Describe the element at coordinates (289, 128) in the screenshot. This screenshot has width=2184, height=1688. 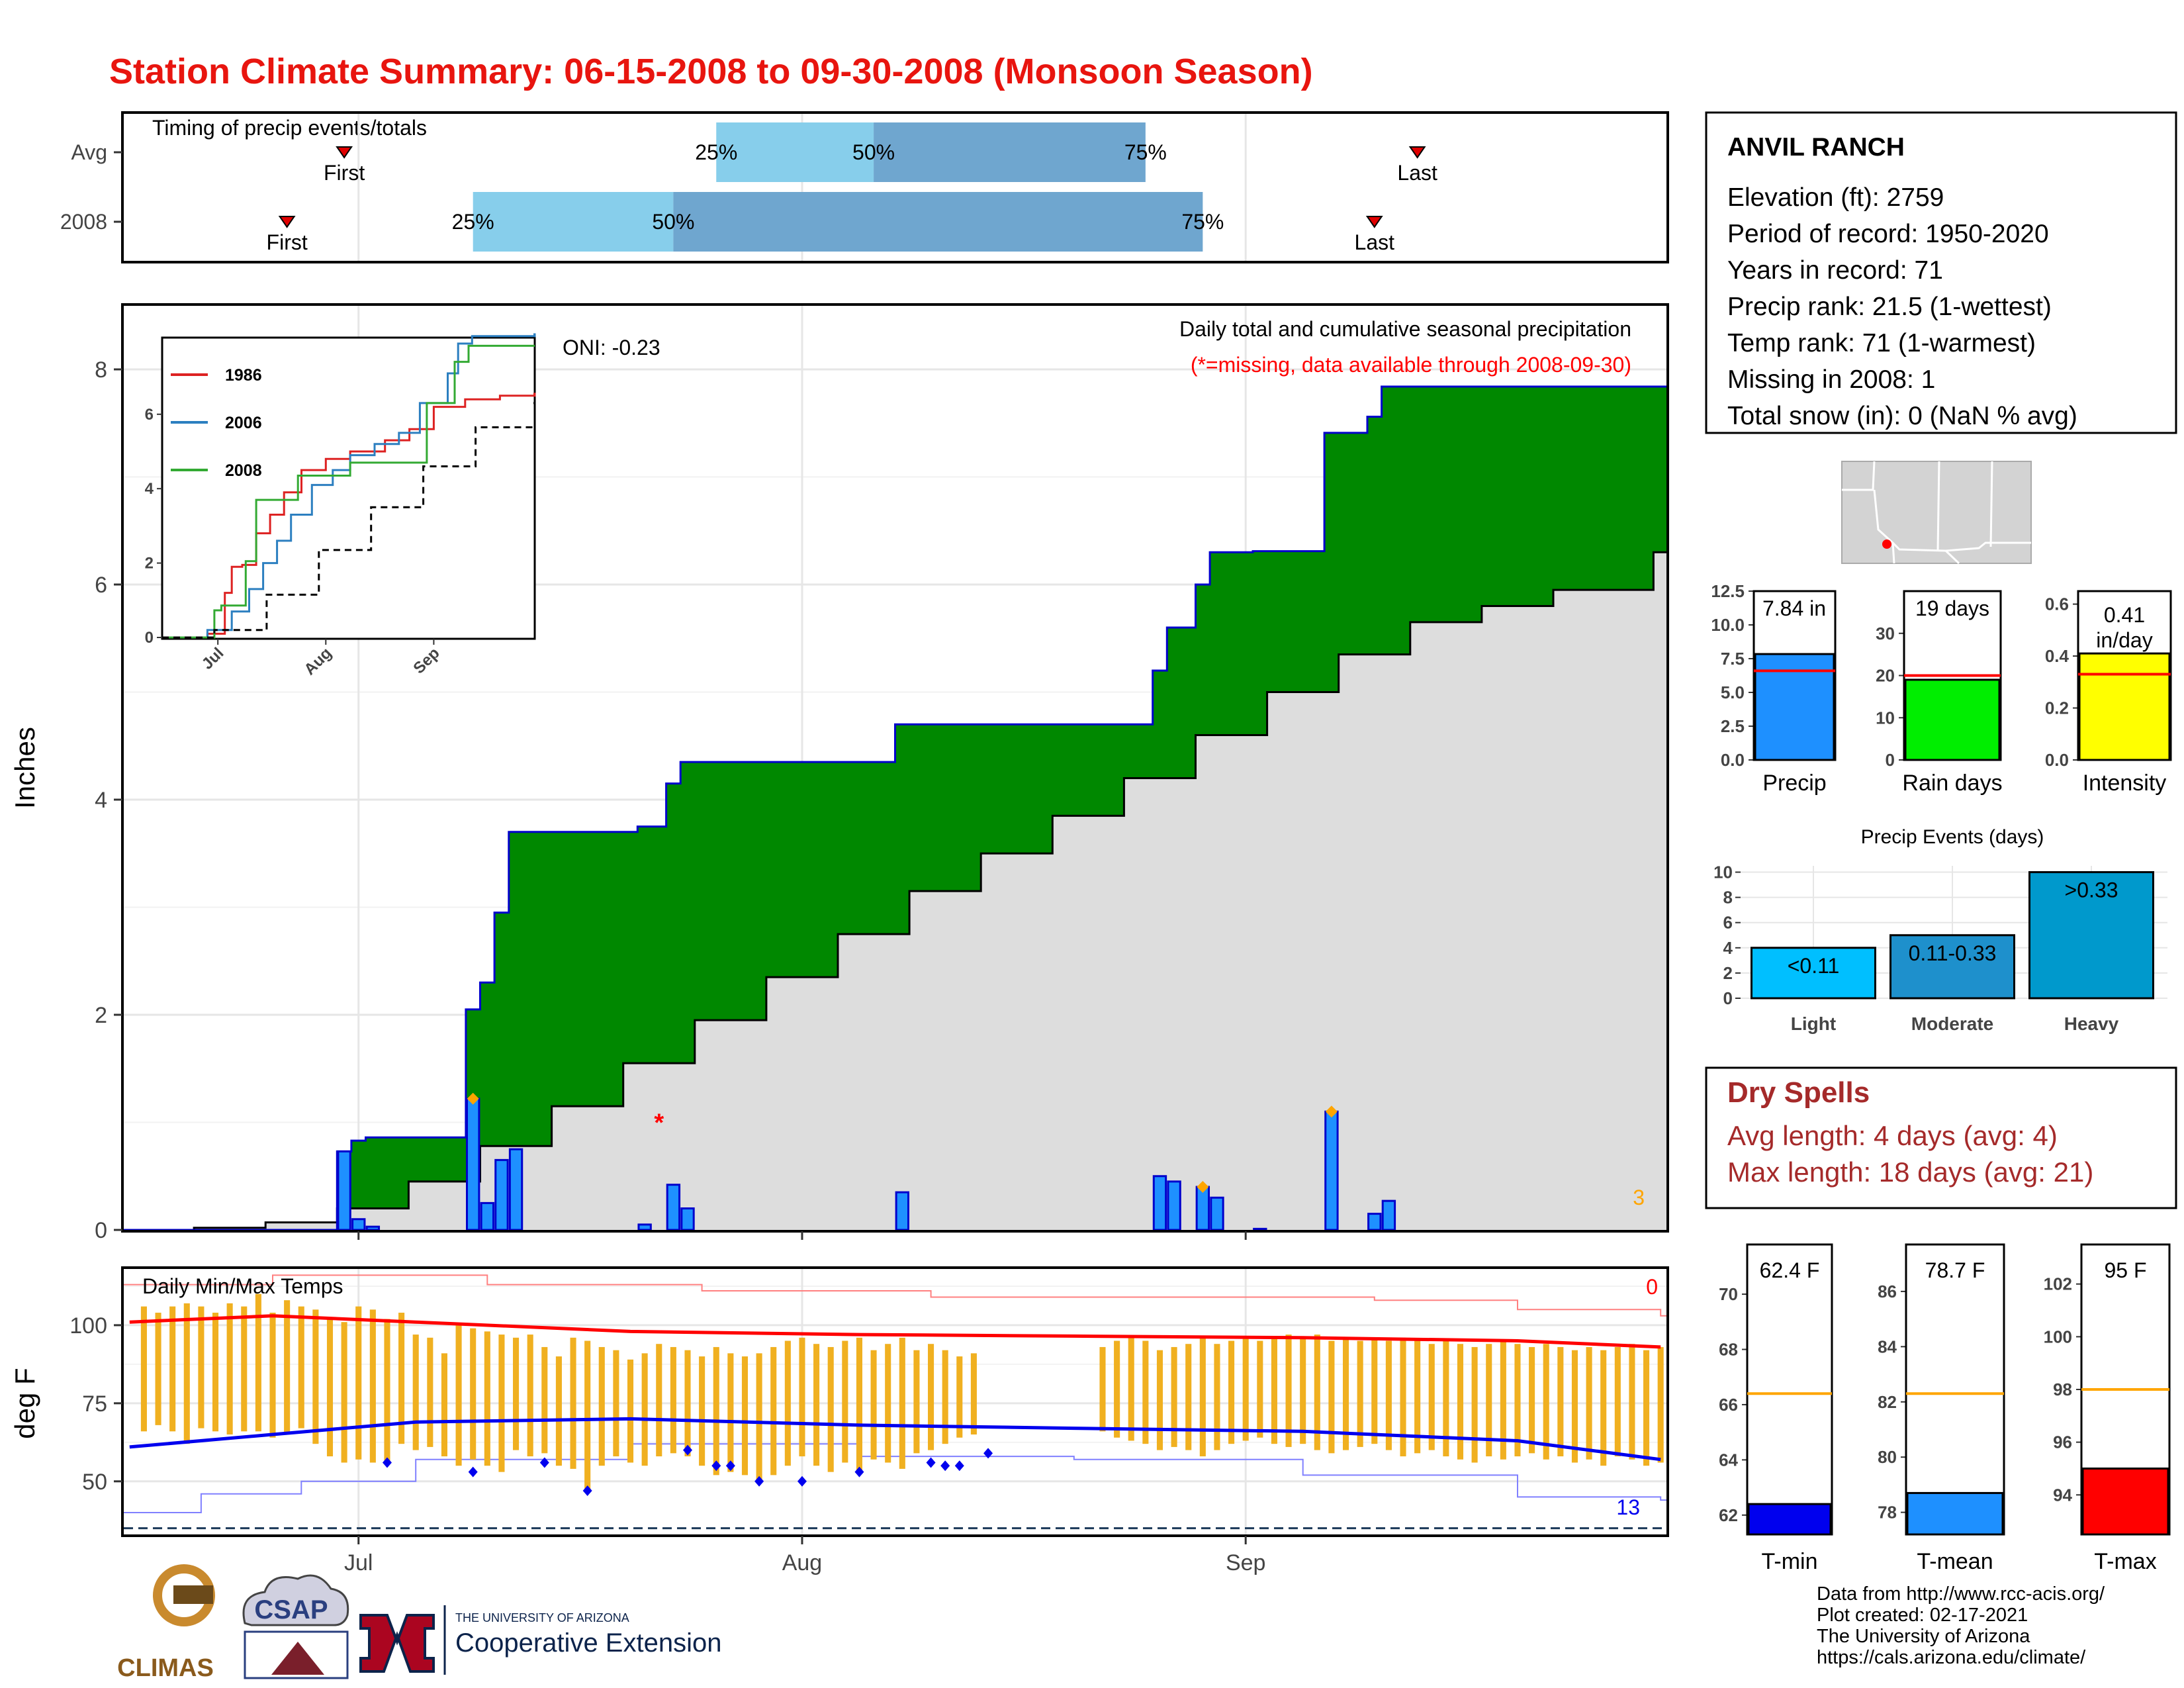
I see `timing-title: Timing of precip events/totals` at that location.